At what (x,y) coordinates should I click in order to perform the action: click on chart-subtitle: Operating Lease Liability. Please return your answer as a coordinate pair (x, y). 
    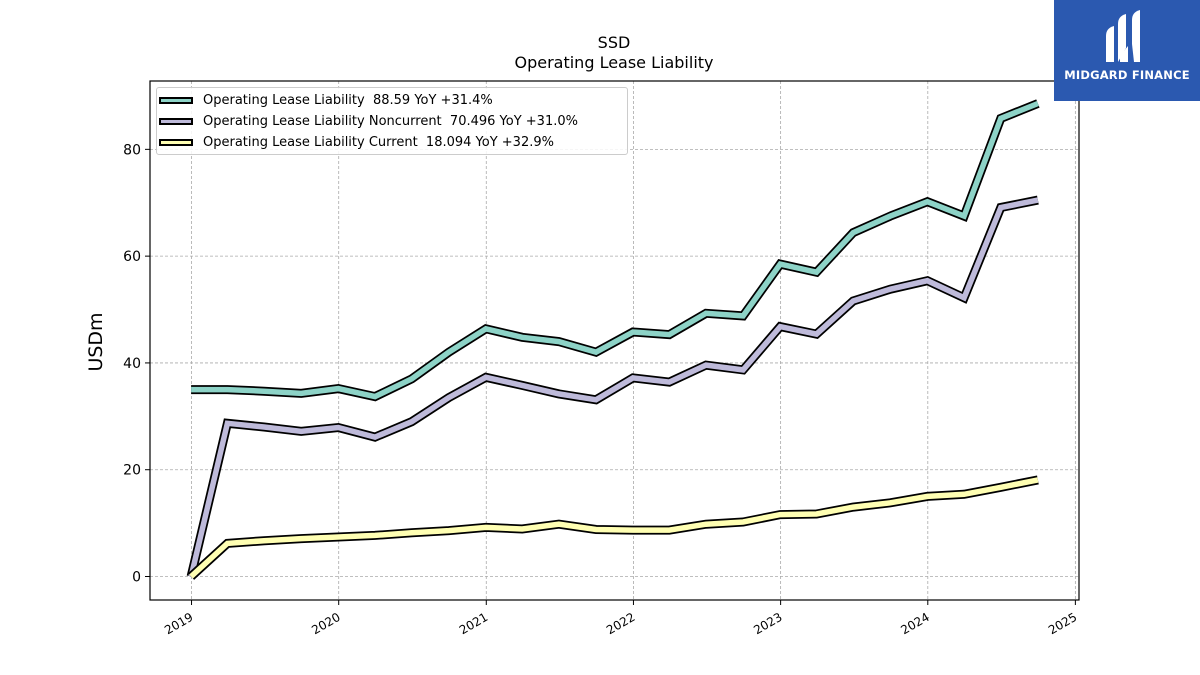
    Looking at the image, I should click on (613, 62).